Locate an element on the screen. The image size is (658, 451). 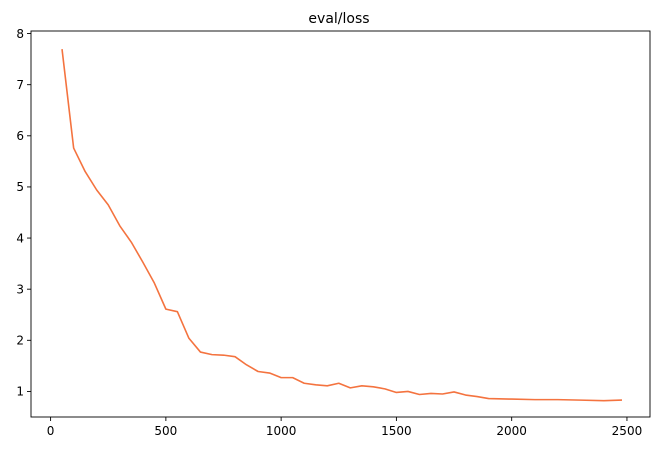
y-tick-label: 3 is located at coordinates (20, 289).